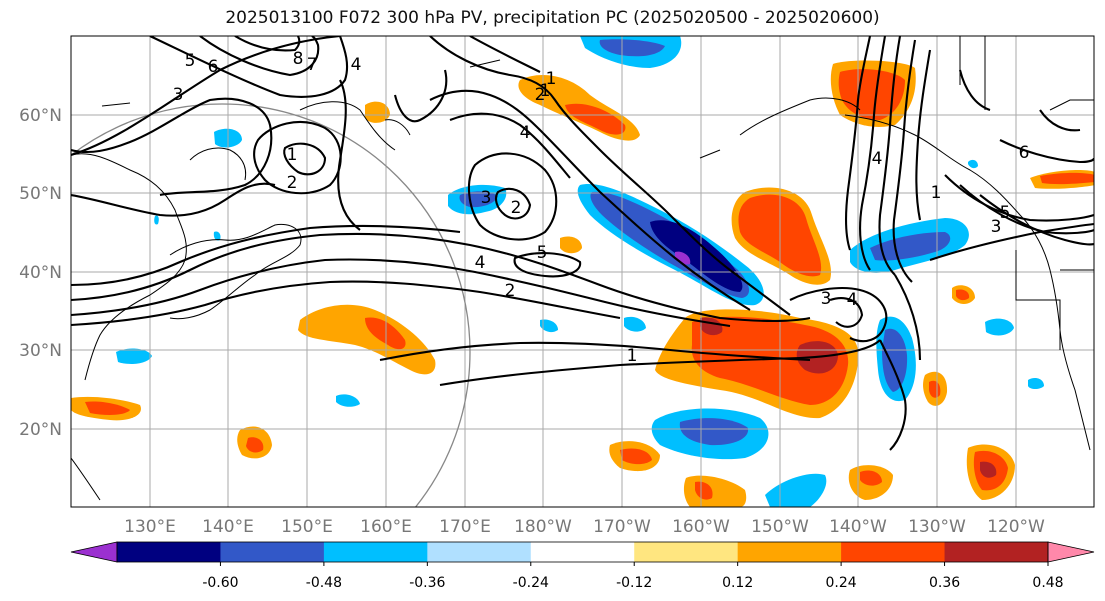  What do you see at coordinates (1071, 552) in the screenshot?
I see `colorbar-extend-high` at bounding box center [1071, 552].